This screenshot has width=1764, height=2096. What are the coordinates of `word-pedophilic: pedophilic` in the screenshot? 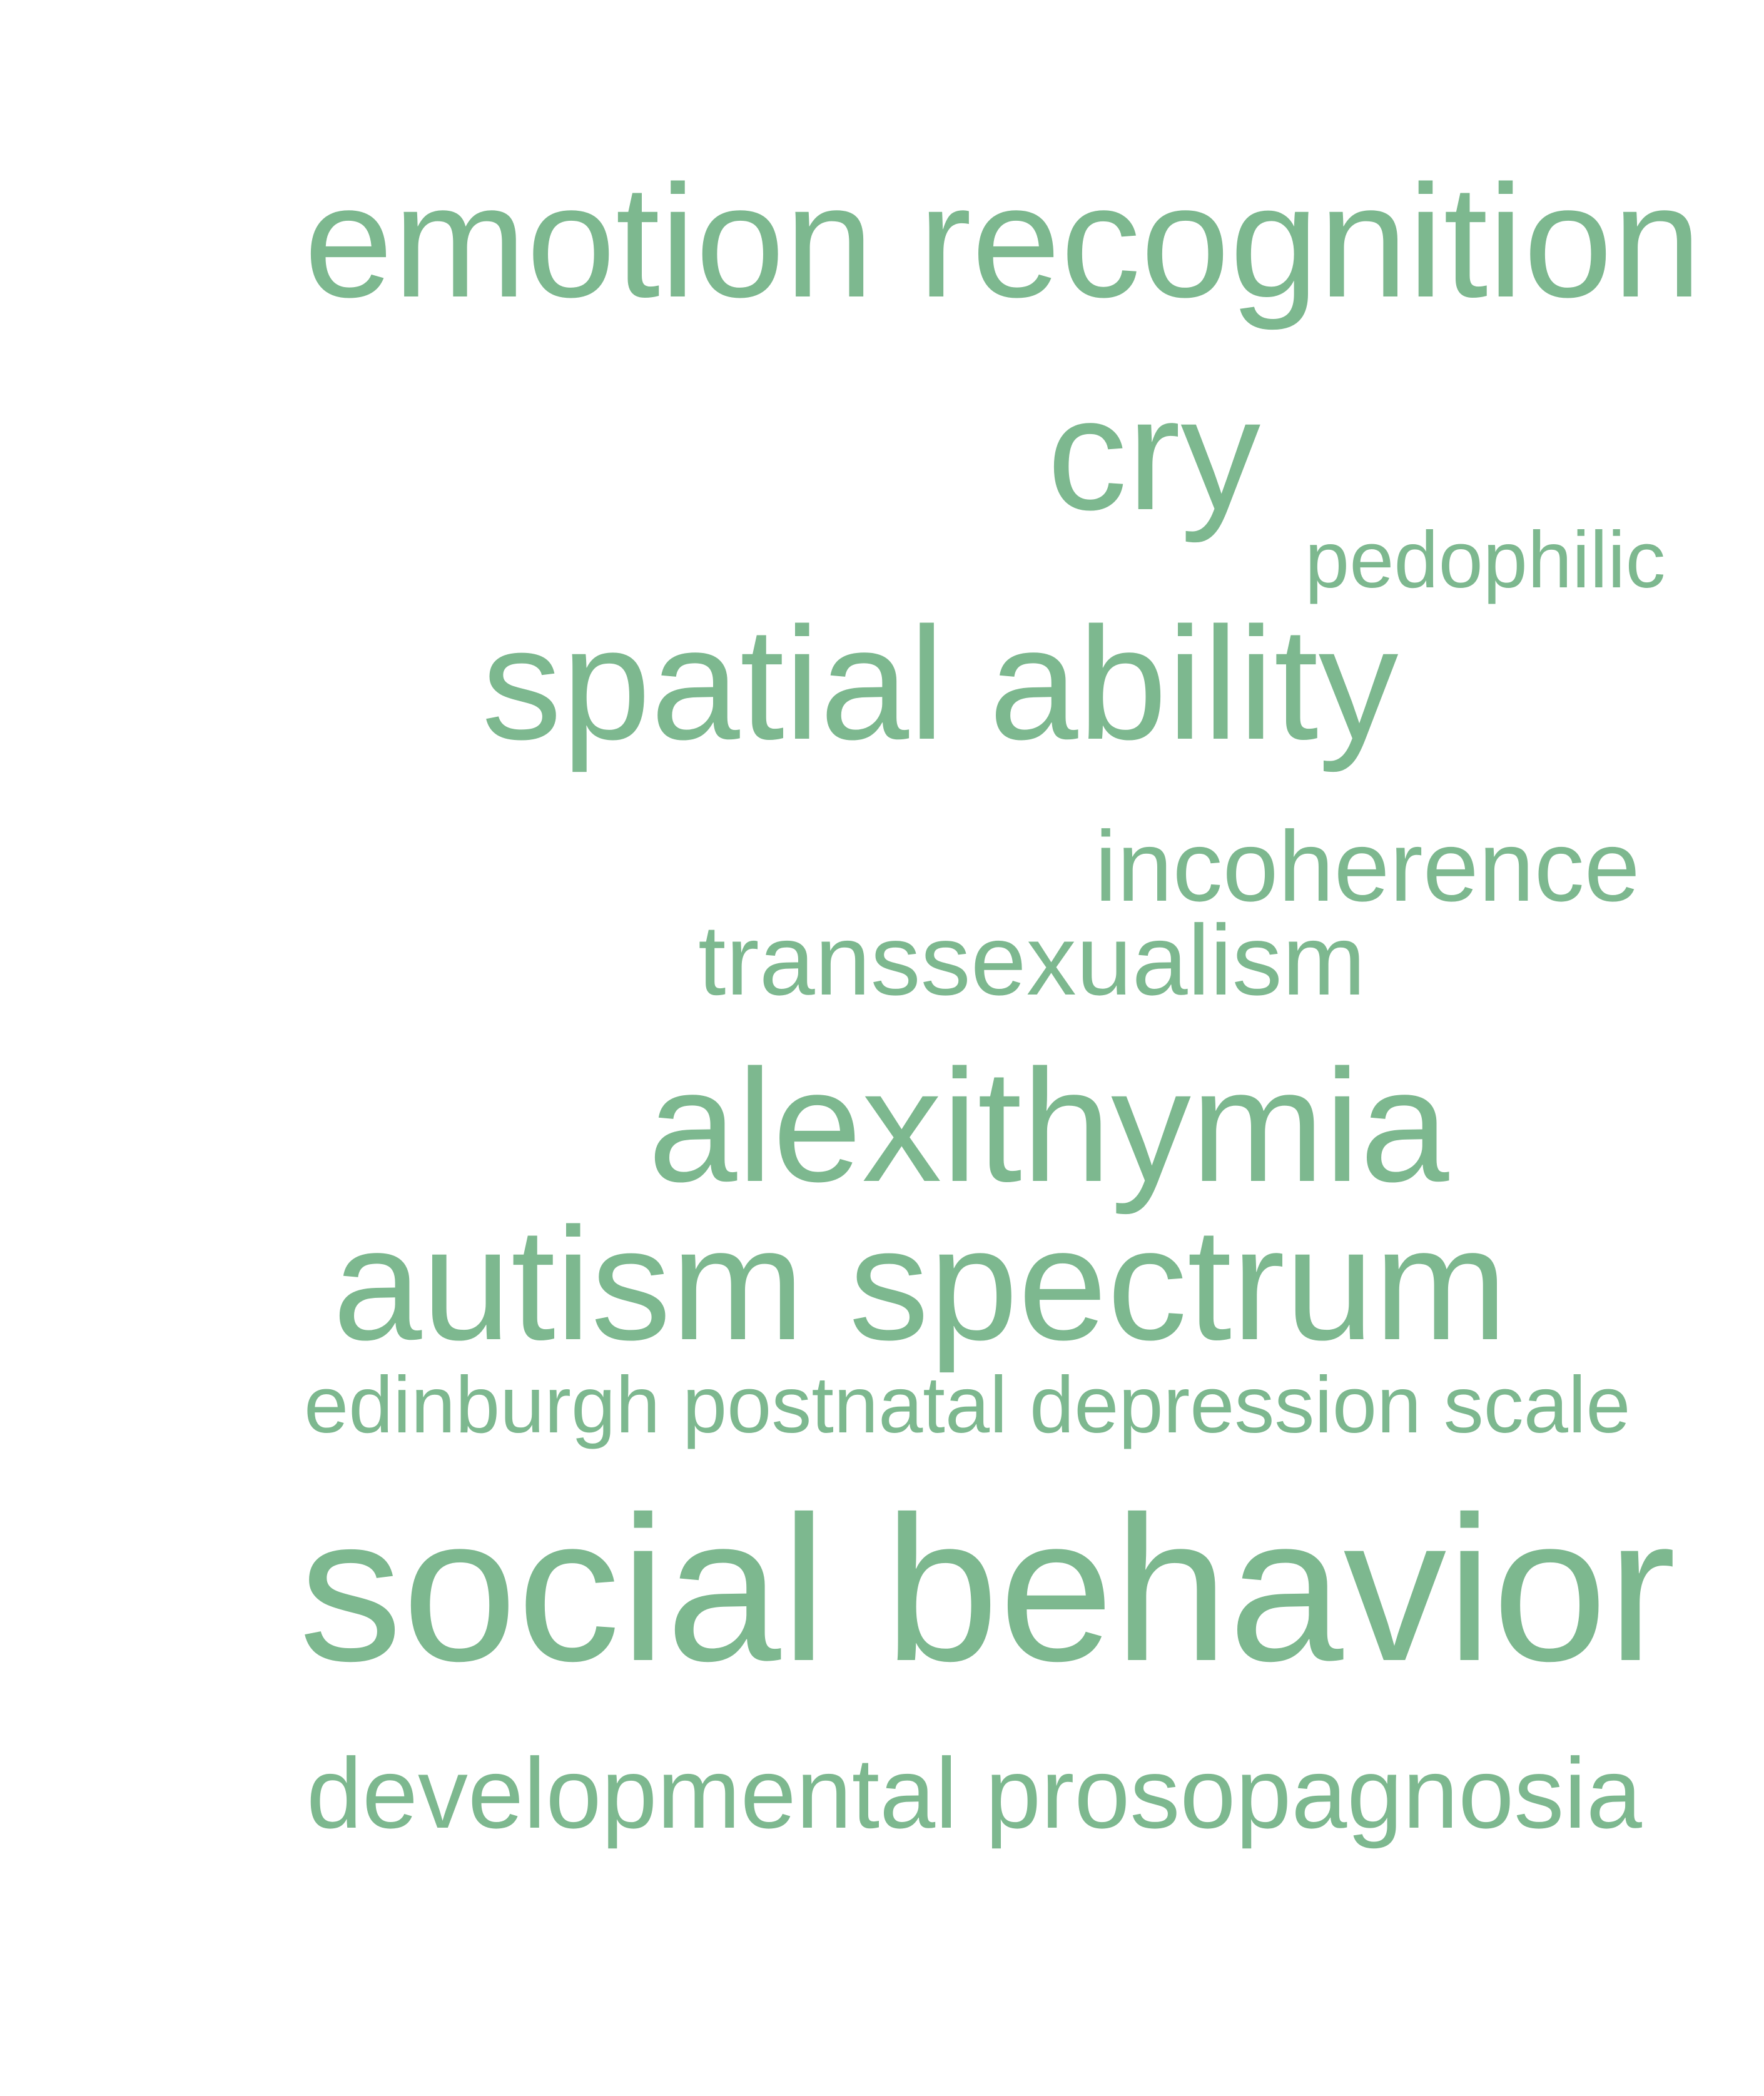 It's located at (1486, 560).